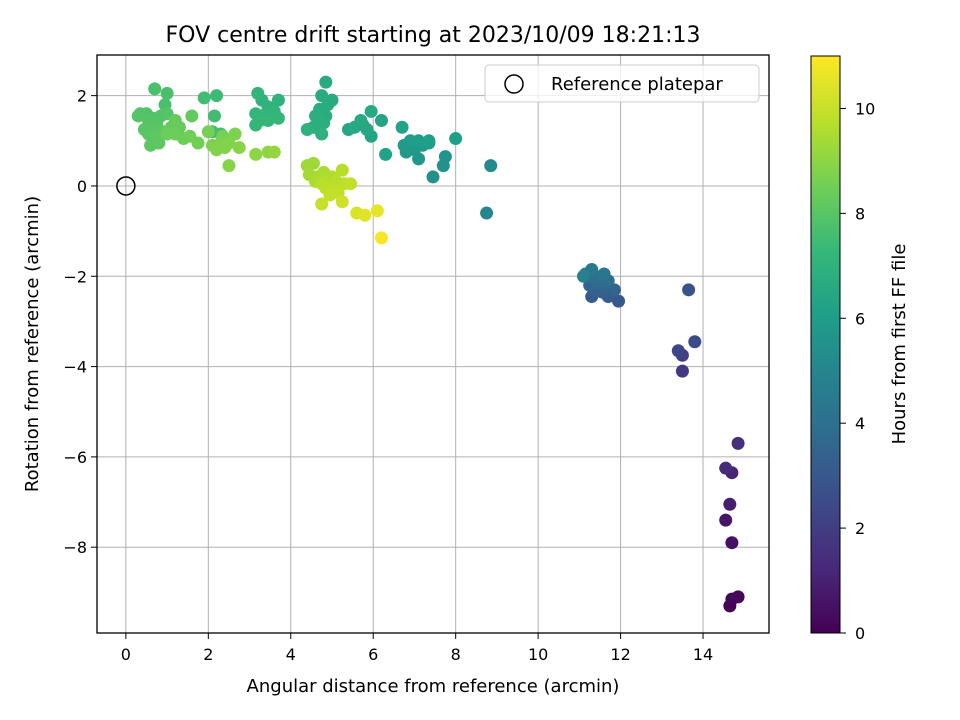 The width and height of the screenshot is (960, 720). I want to click on y-axis-ticks: −8 −6 −4 −2 0 2, so click(80, 322).